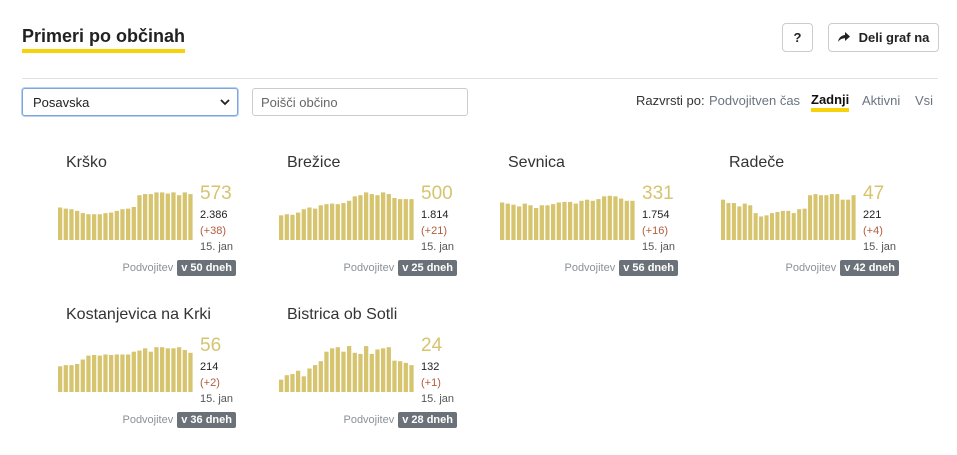  Describe the element at coordinates (755, 100) in the screenshot. I see `sort-option-doubling-time: Podvojitven čas` at that location.